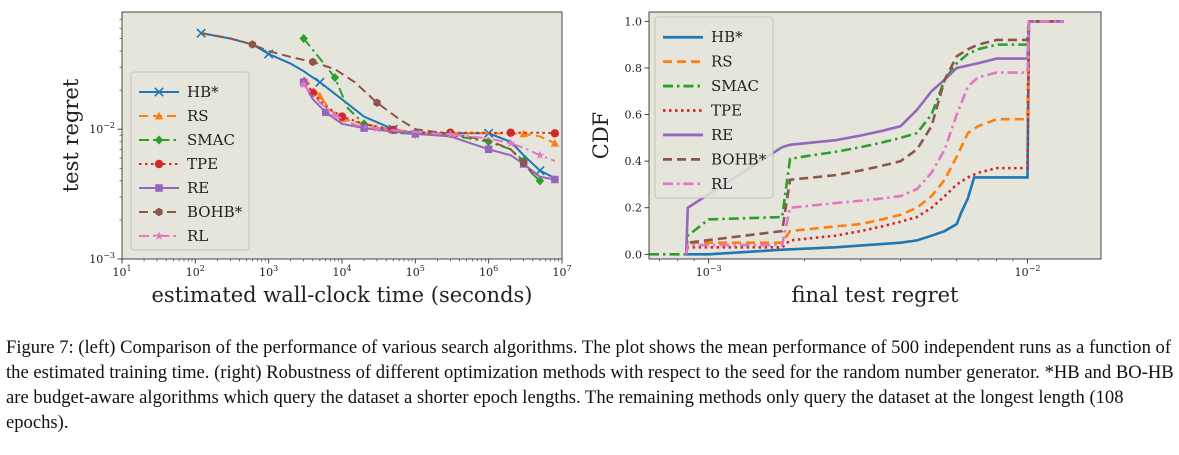 The image size is (1179, 455). Describe the element at coordinates (415, 271) in the screenshot. I see `chart-0-x-tick-label: 10⁵` at that location.